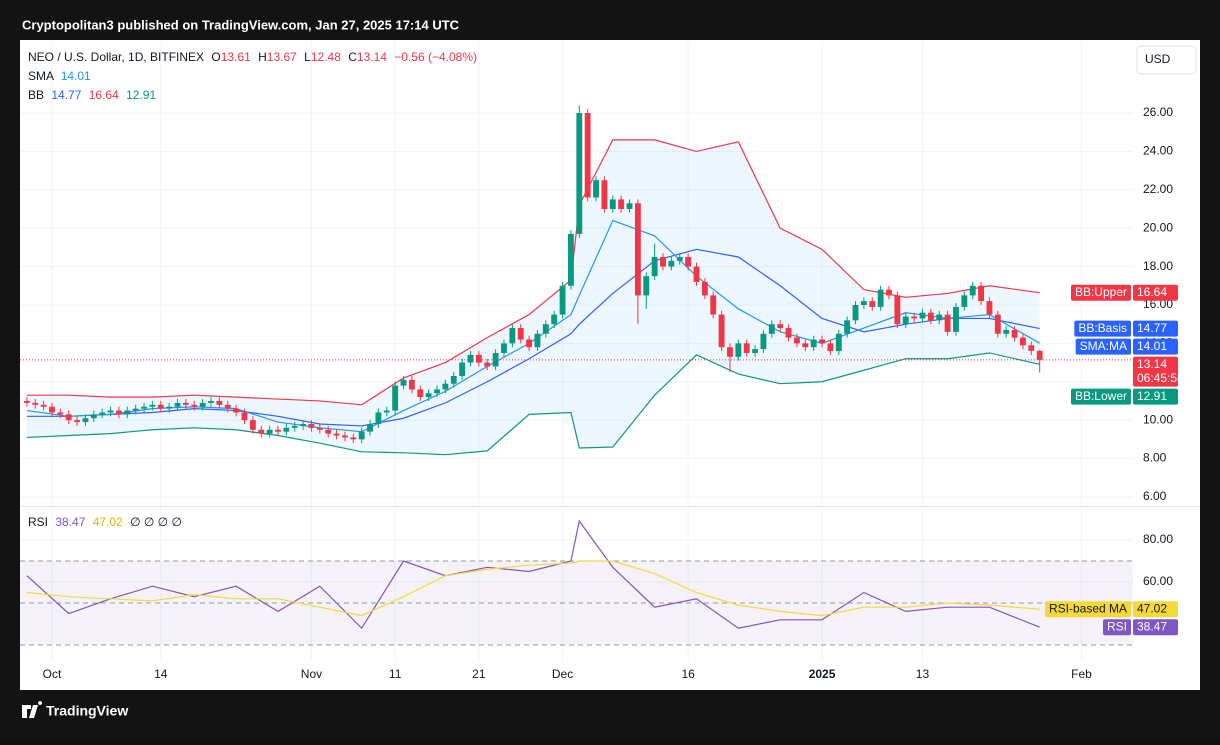  Describe the element at coordinates (1152, 396) in the screenshot. I see `price-label-value: 12.91` at that location.